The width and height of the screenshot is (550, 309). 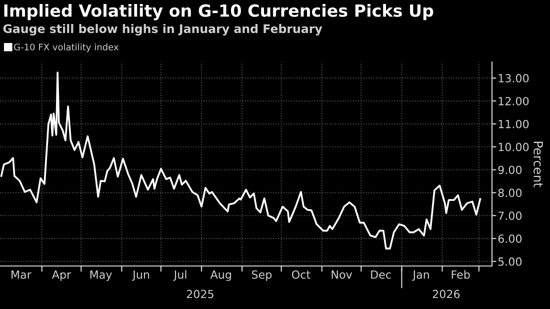 What do you see at coordinates (510, 238) in the screenshot?
I see `y-tick-label: 6.00` at bounding box center [510, 238].